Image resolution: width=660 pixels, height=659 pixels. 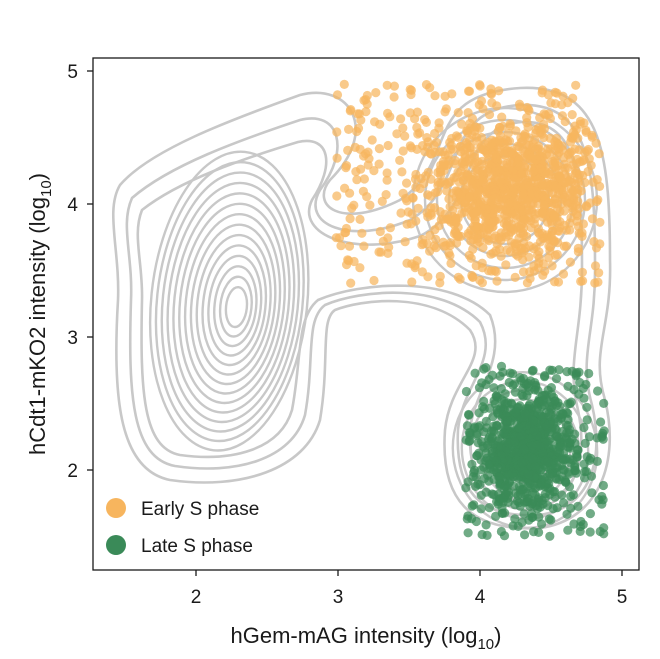 What do you see at coordinates (40, 314) in the screenshot?
I see `y-axis-label: hCdt1-mKO2 intensity (log10)` at bounding box center [40, 314].